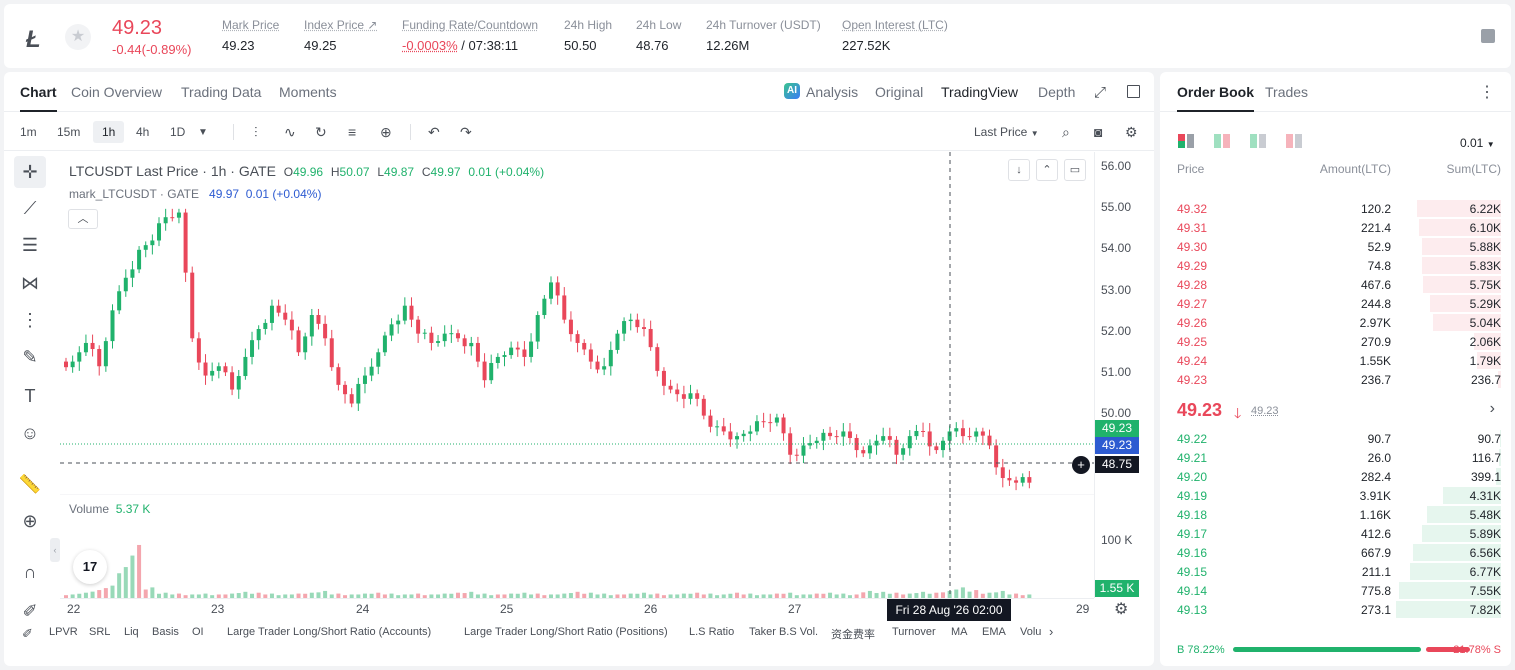 The height and width of the screenshot is (670, 1515). What do you see at coordinates (1335, 284) in the screenshot?
I see `ask-row: 49.28 467.6 5.75K` at bounding box center [1335, 284].